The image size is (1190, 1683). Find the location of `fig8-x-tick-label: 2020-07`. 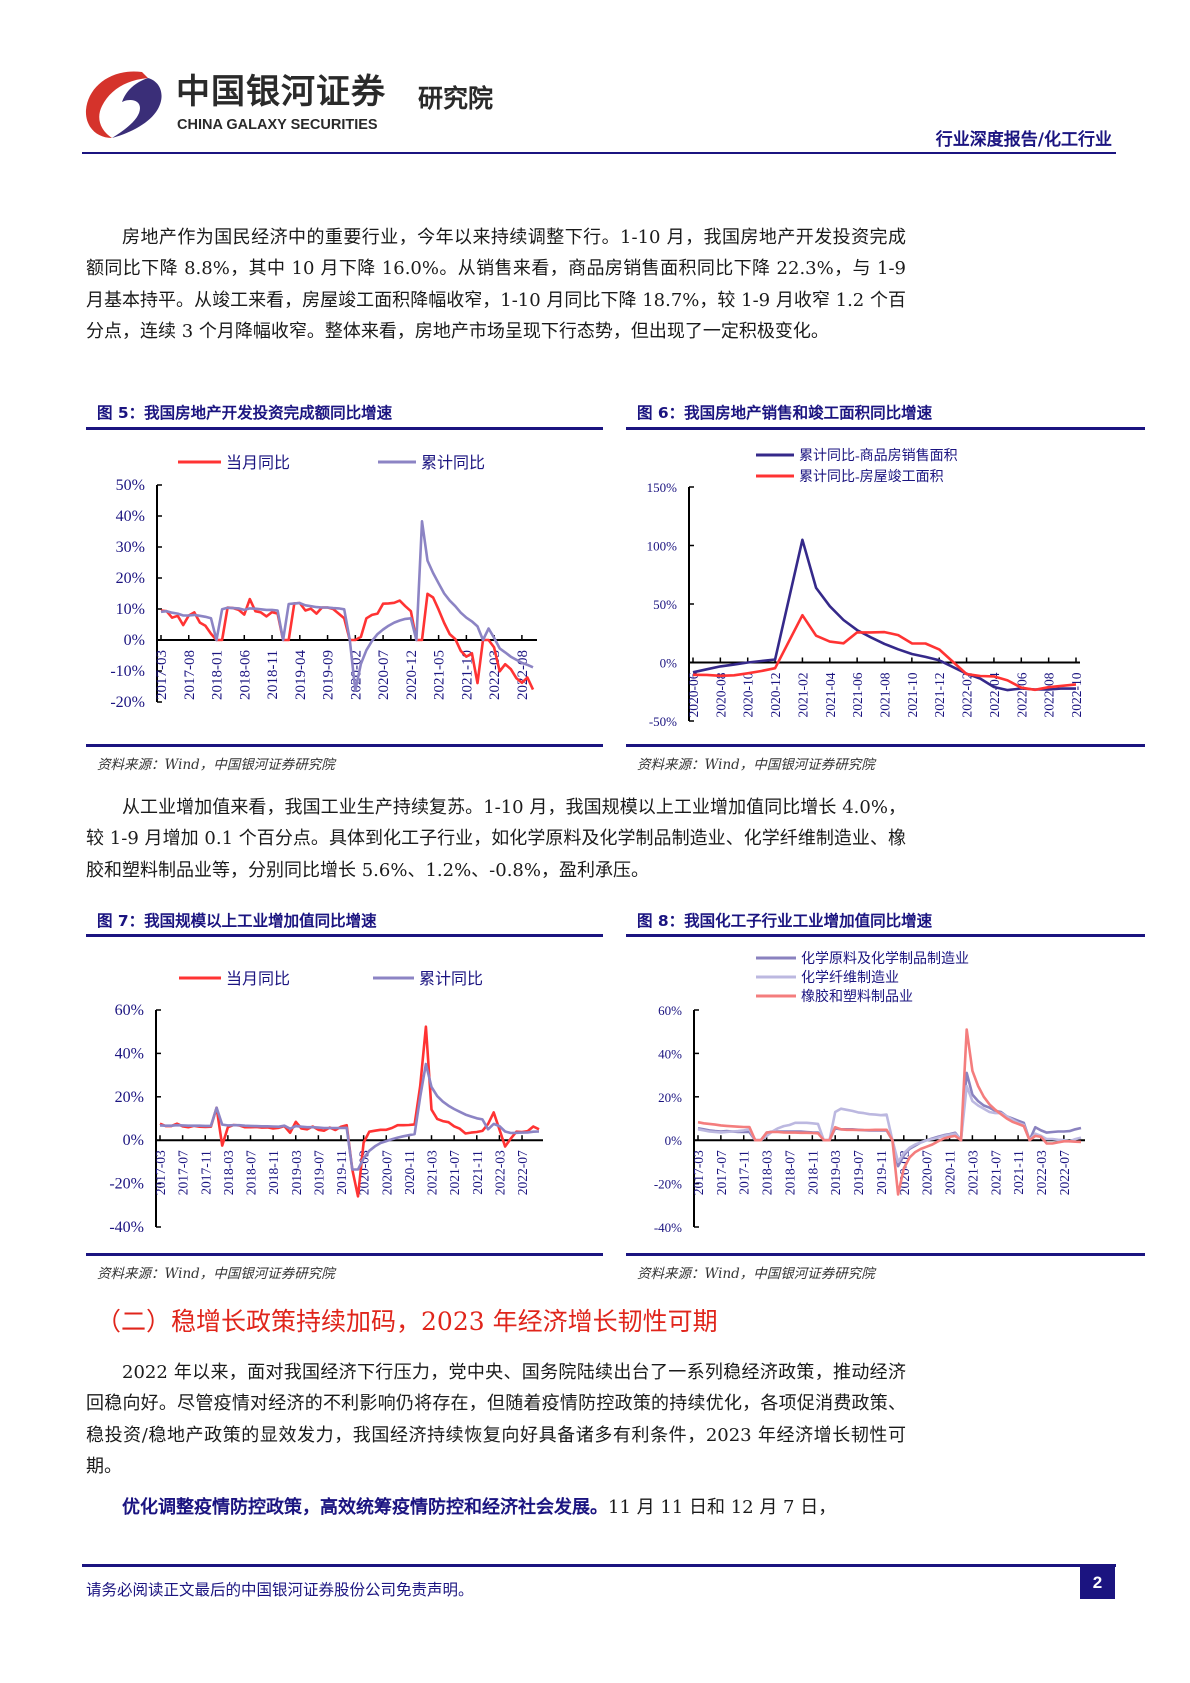

fig8-x-tick-label: 2020-07 is located at coordinates (927, 1172).